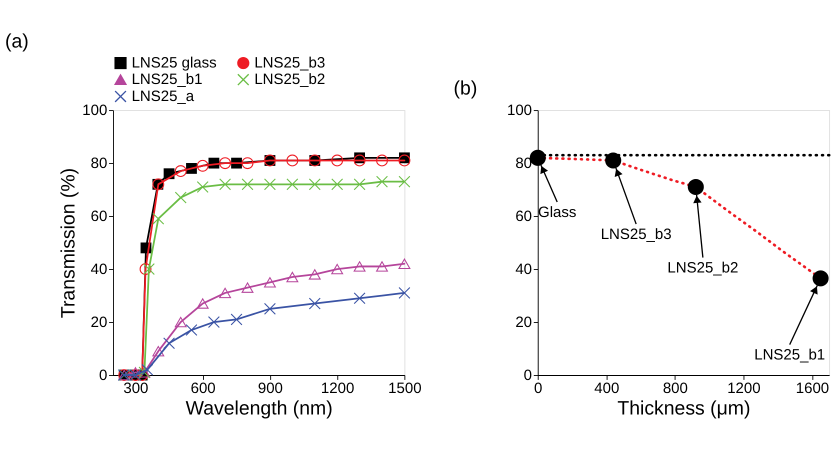  Describe the element at coordinates (702, 268) in the screenshot. I see `annotation: LNS25_b2` at that location.